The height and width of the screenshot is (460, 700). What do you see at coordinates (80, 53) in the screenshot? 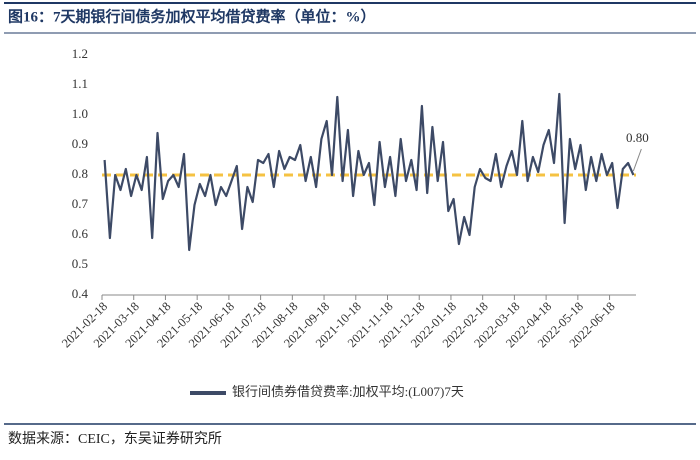
I see `y-tick-label: 1.2` at bounding box center [80, 53].